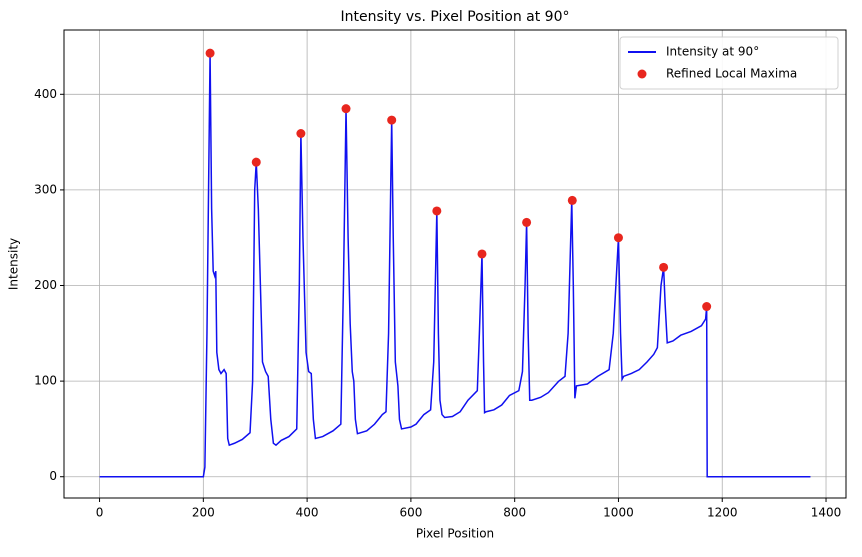 The width and height of the screenshot is (862, 557). Describe the element at coordinates (203, 513) in the screenshot. I see `x-tick-label: 200` at that location.